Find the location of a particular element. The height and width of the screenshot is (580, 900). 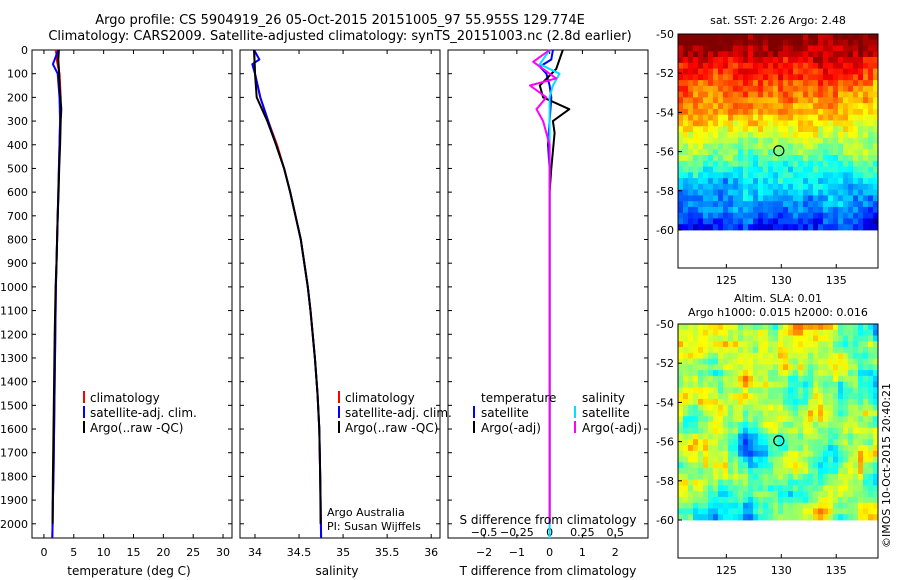

series-line-argo is located at coordinates (287, 286).